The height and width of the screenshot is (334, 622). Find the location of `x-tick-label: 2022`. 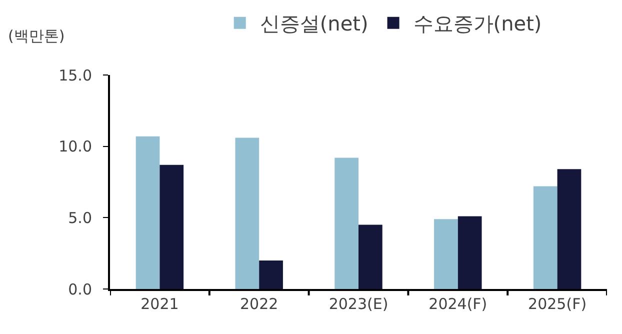

x-tick-label: 2022 is located at coordinates (259, 304).